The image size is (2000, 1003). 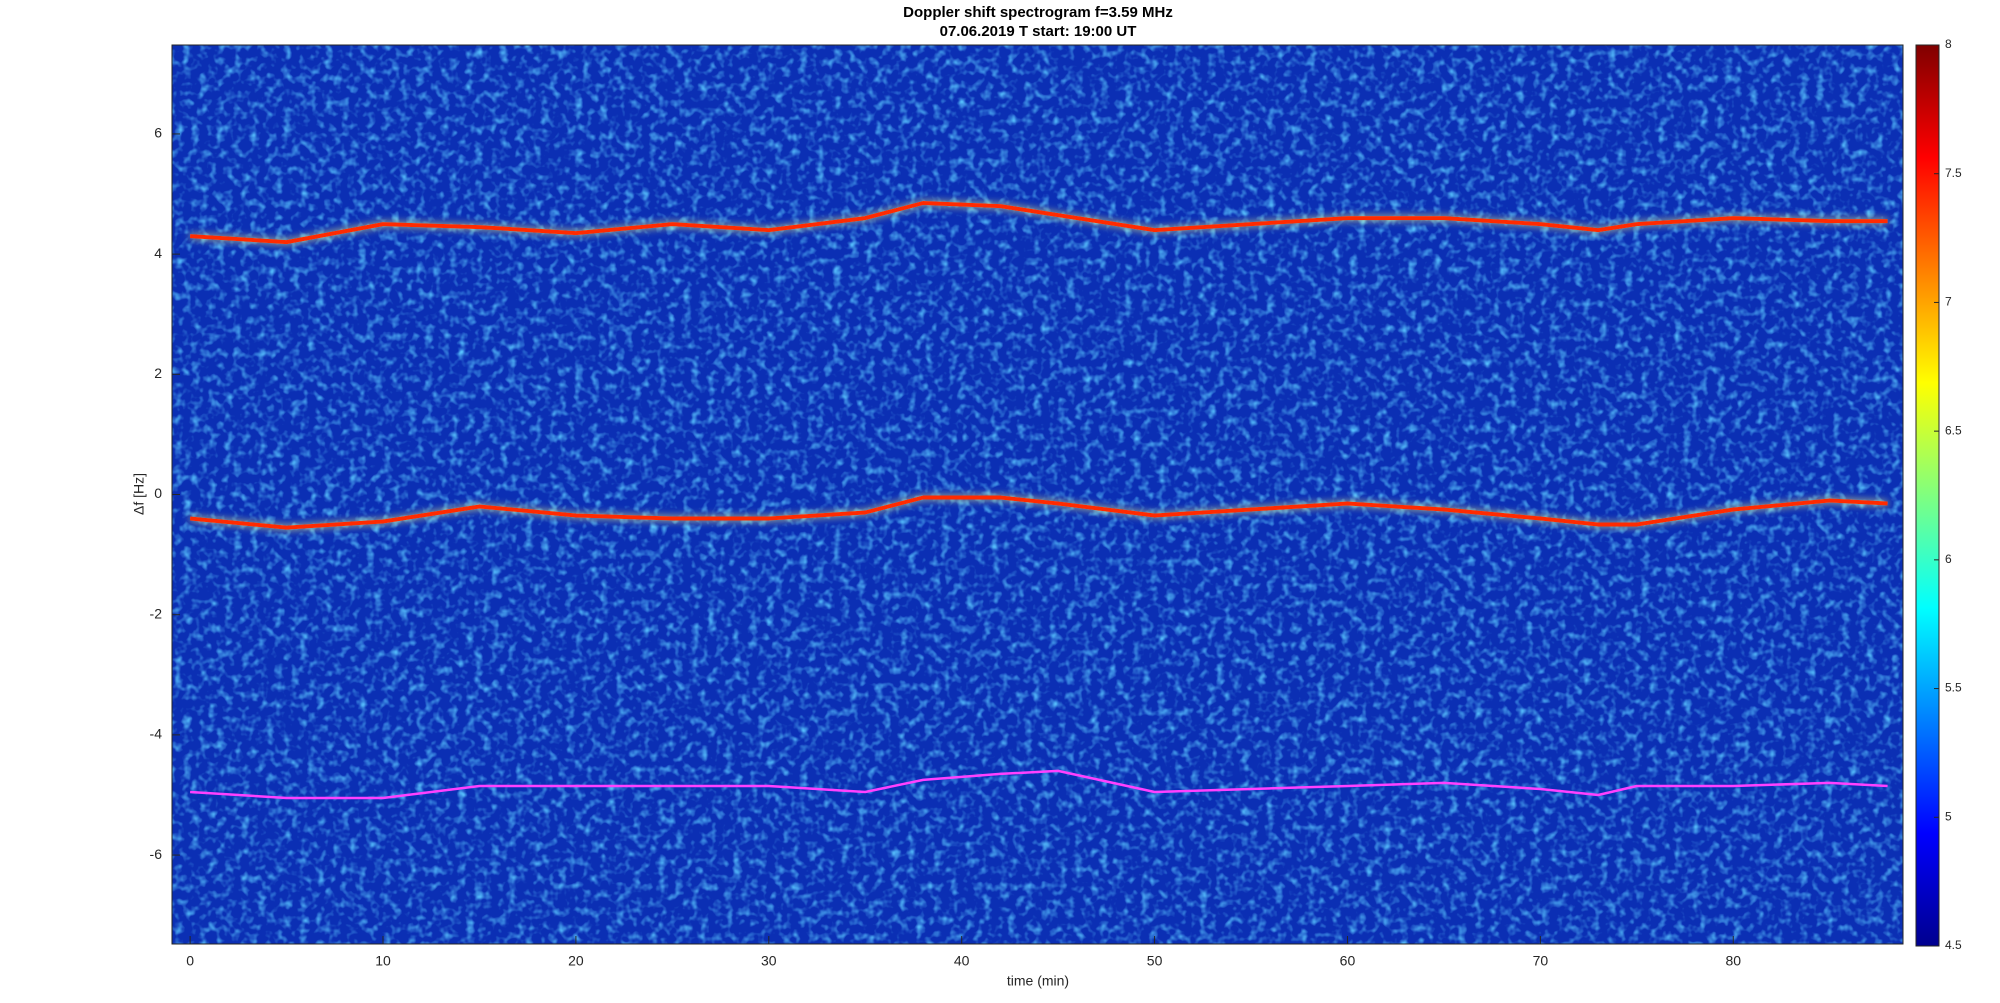 What do you see at coordinates (1155, 961) in the screenshot?
I see `x-tick-label: 50` at bounding box center [1155, 961].